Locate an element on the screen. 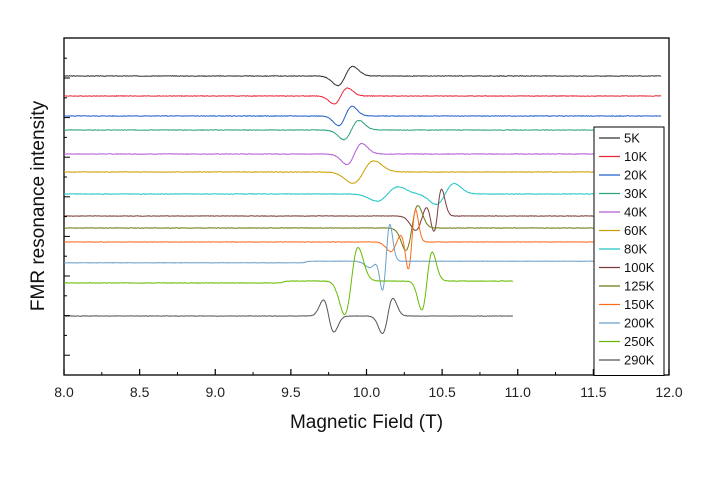 Image resolution: width=720 pixels, height=480 pixels. series-line-10K is located at coordinates (362, 96).